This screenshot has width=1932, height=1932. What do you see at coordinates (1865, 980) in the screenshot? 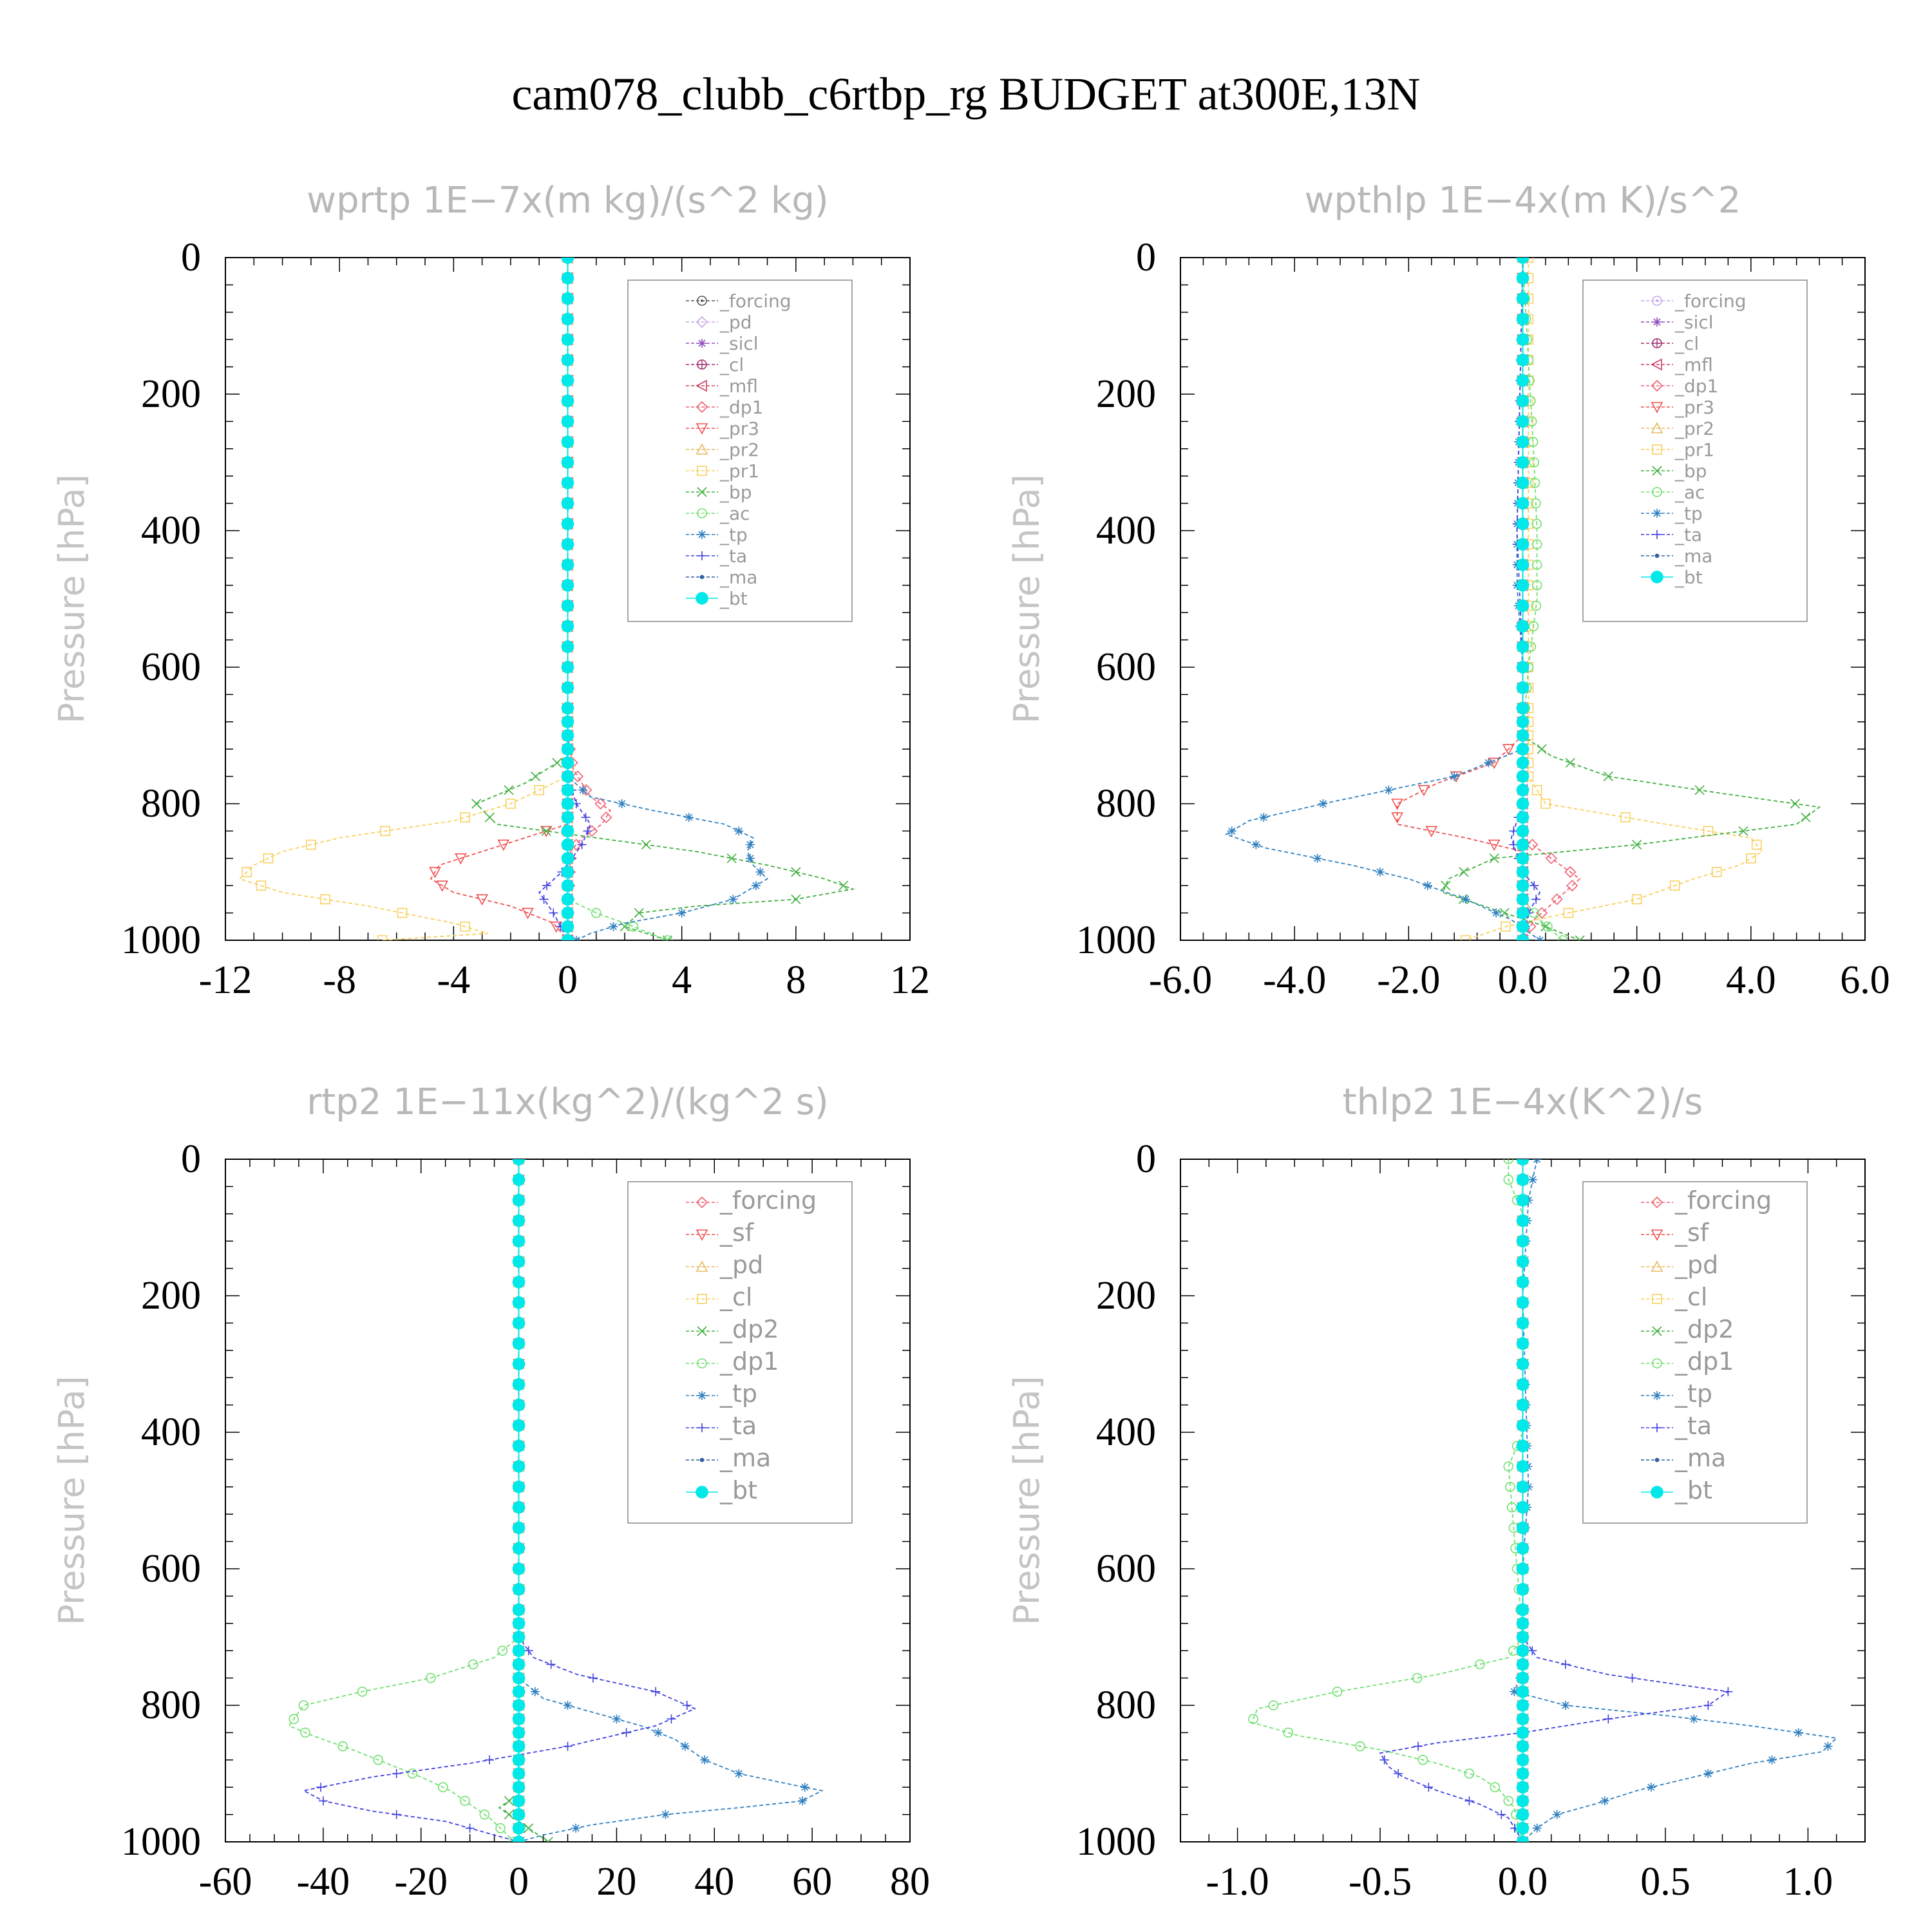
I see `x-tick-label: 6.0` at bounding box center [1865, 980].